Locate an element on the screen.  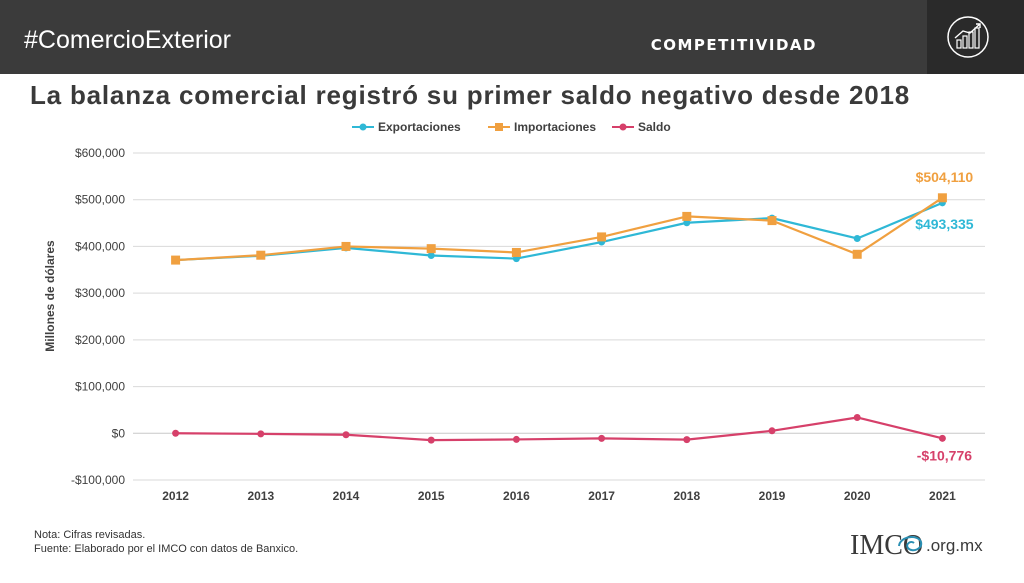
x-tick-label: 2013 is located at coordinates (260, 496).